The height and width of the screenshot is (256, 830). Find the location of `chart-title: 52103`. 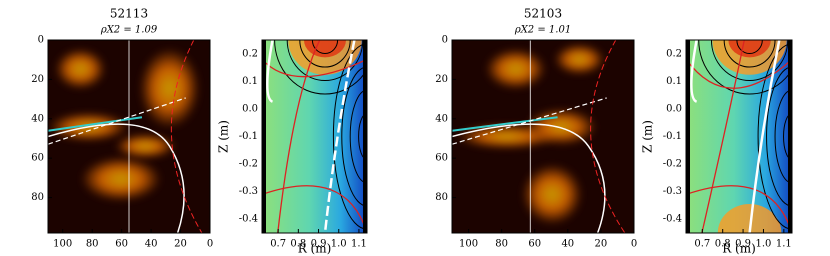

chart-title: 52103 is located at coordinates (543, 14).